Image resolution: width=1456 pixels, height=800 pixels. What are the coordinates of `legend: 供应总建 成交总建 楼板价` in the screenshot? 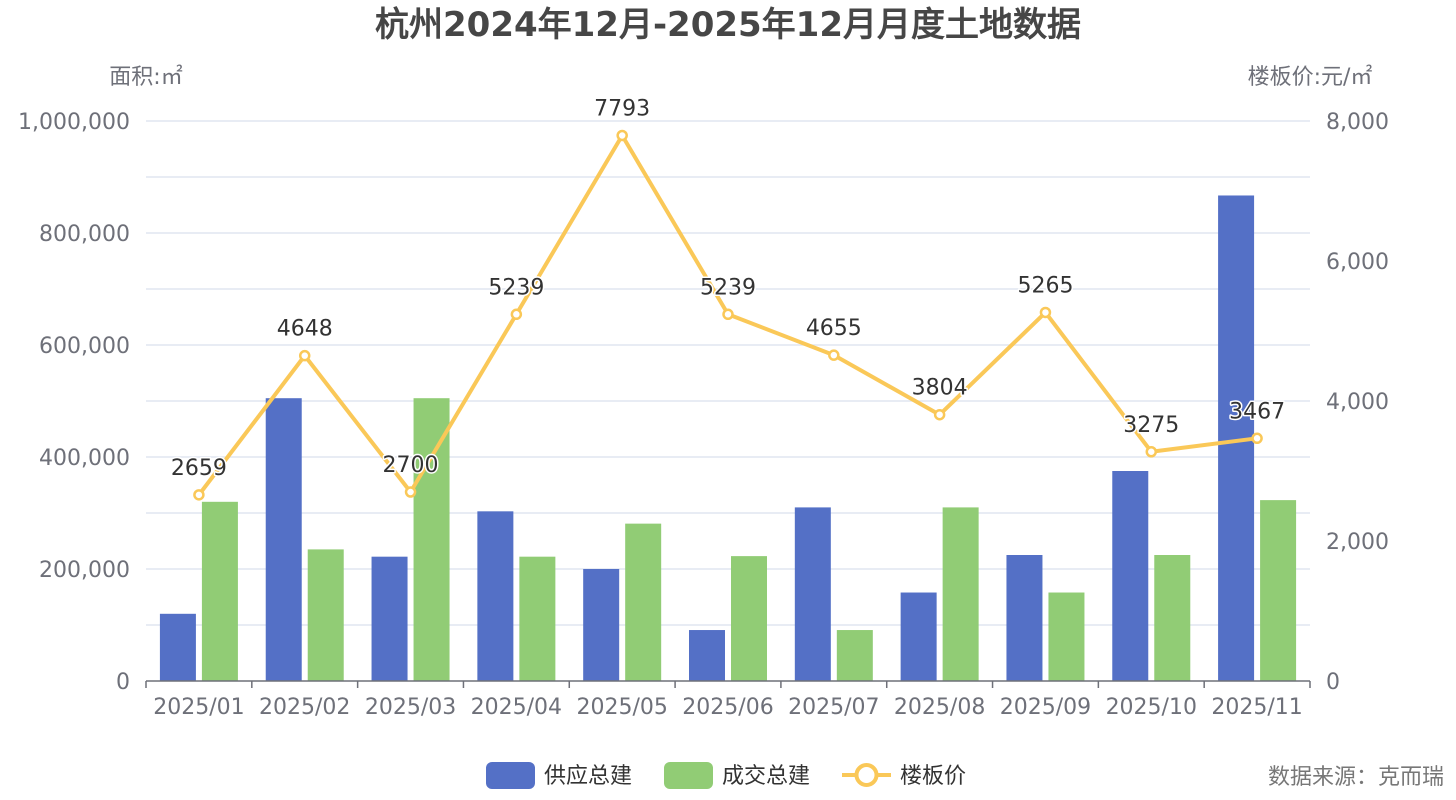 It's located at (726, 775).